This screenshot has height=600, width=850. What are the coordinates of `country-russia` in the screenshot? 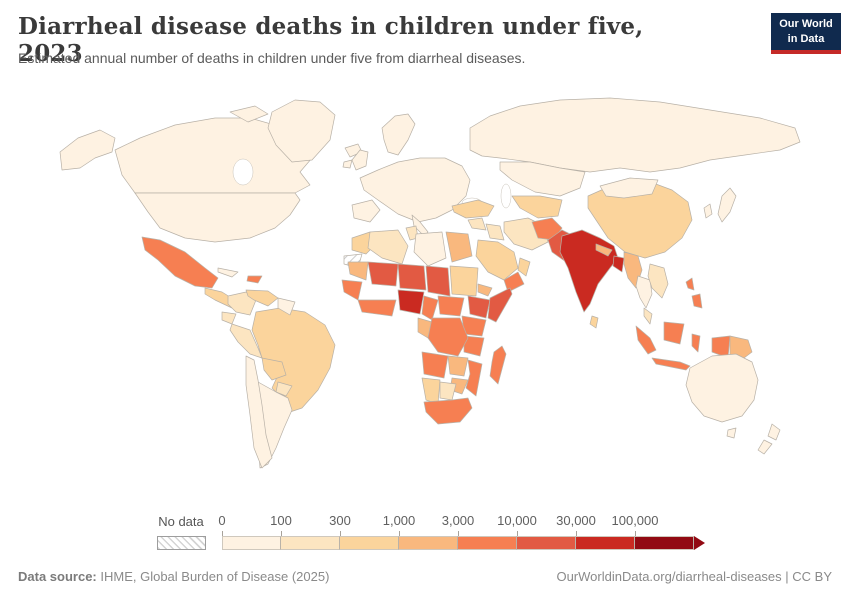 It's located at (635, 135).